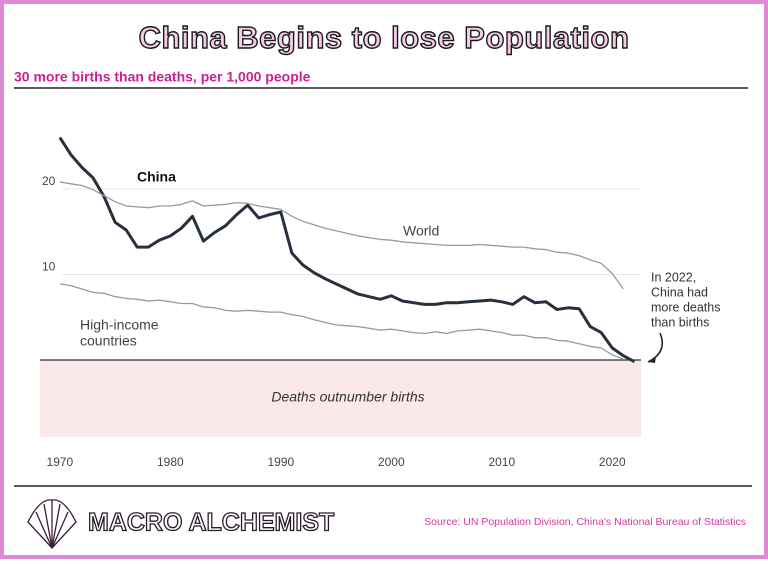  What do you see at coordinates (156, 177) in the screenshot?
I see `series-label: China` at bounding box center [156, 177].